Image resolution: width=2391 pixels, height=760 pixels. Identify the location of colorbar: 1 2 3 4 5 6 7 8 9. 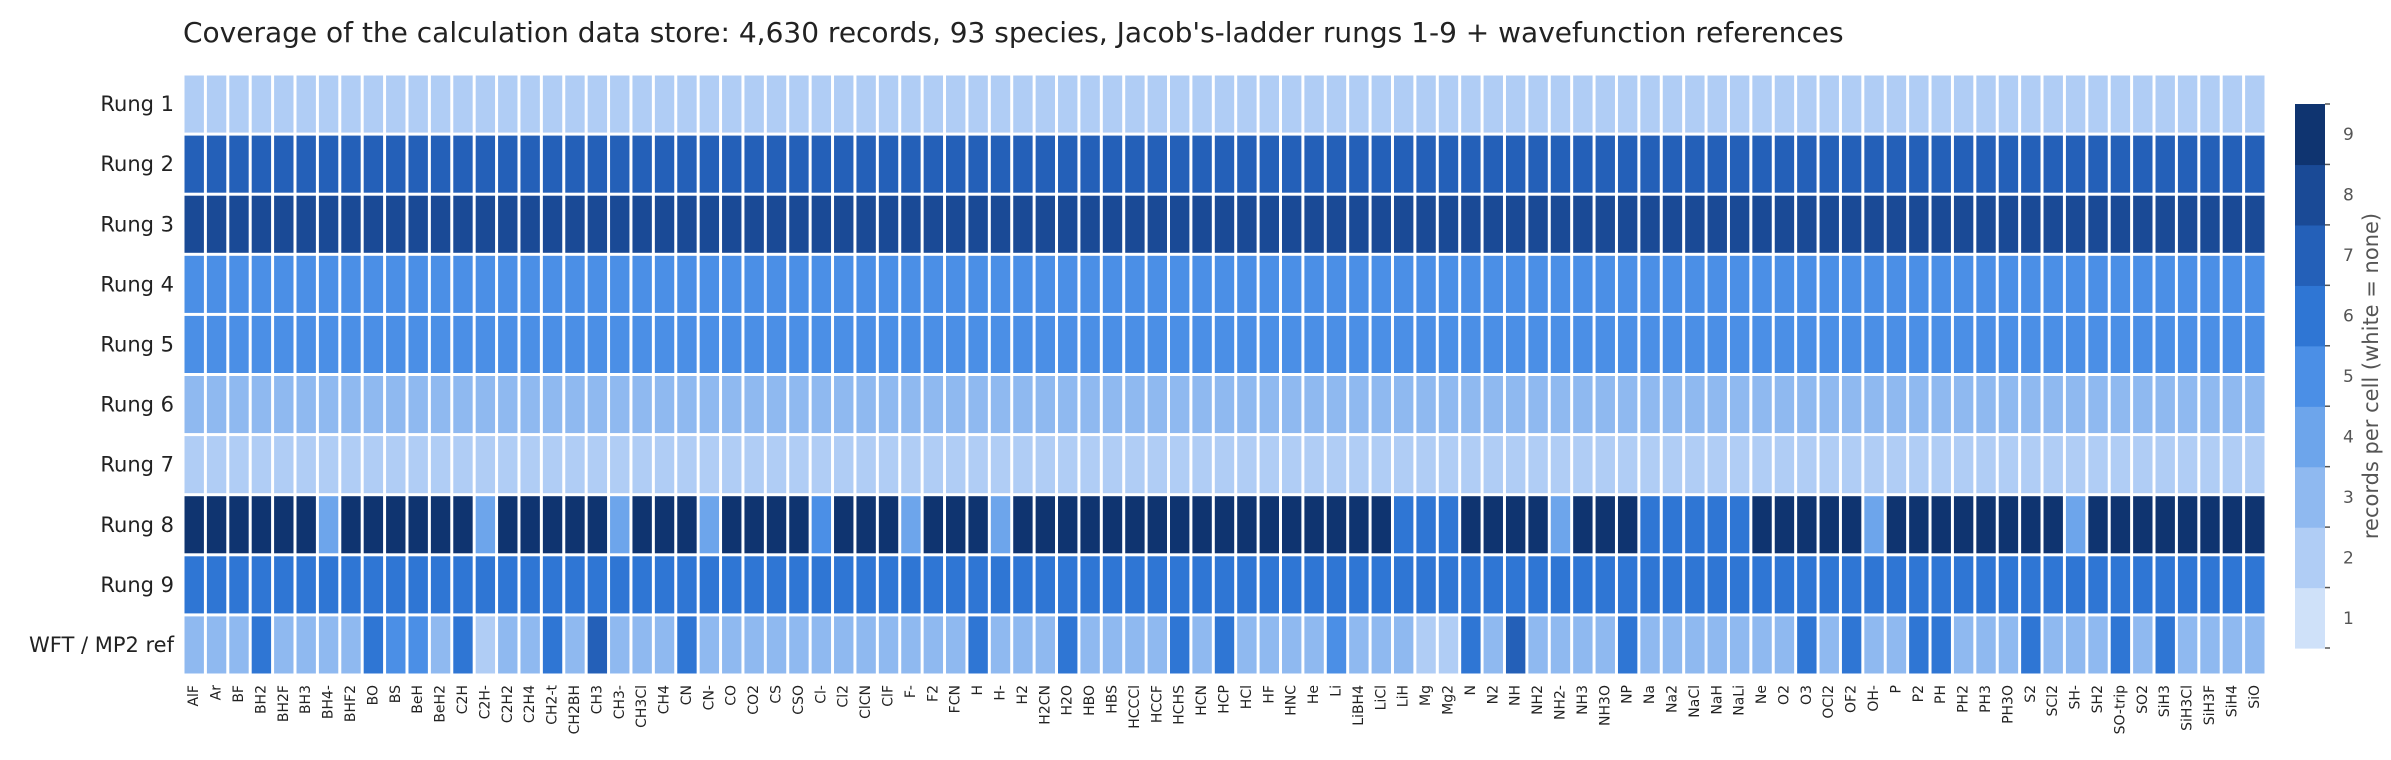
(2324, 376).